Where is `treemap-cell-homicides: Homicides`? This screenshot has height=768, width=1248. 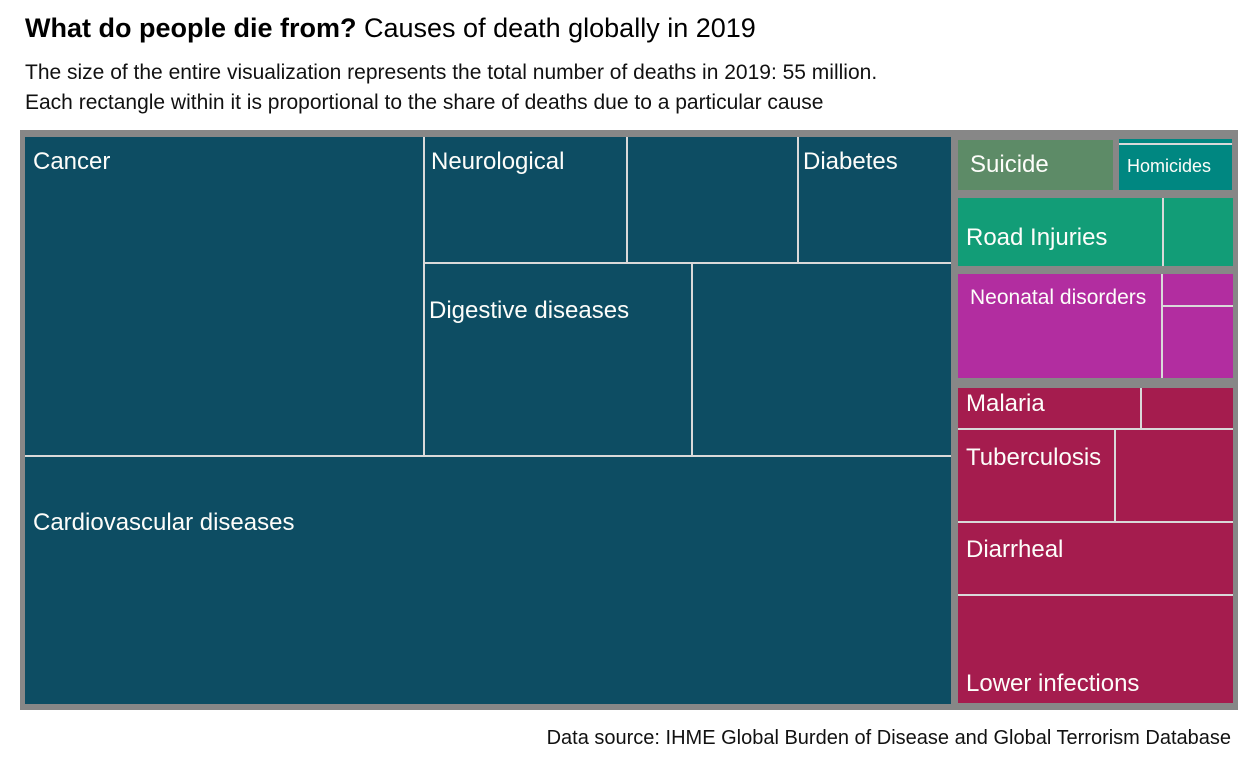
treemap-cell-homicides: Homicides is located at coordinates (1175, 164).